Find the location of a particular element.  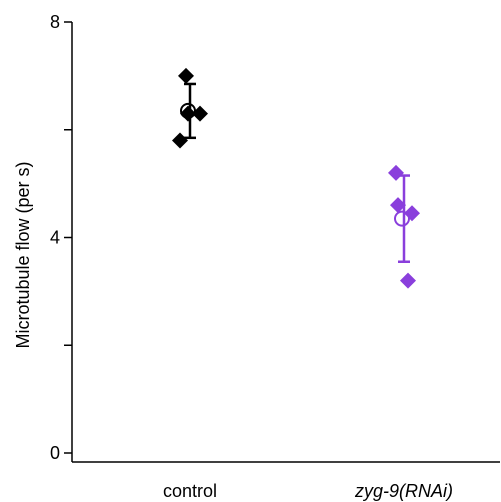

y-tick-label: 8 is located at coordinates (55, 22).